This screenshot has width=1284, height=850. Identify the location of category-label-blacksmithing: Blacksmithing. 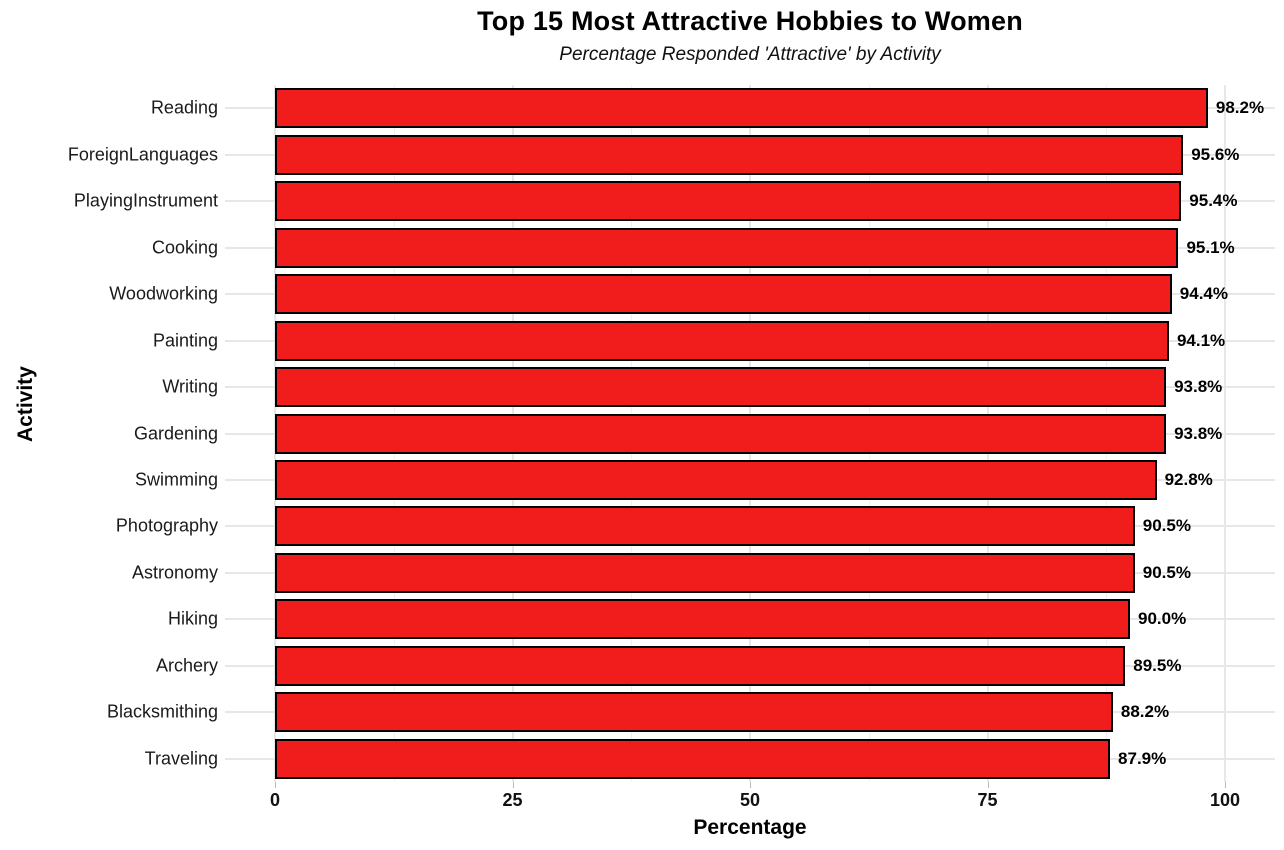
(162, 711).